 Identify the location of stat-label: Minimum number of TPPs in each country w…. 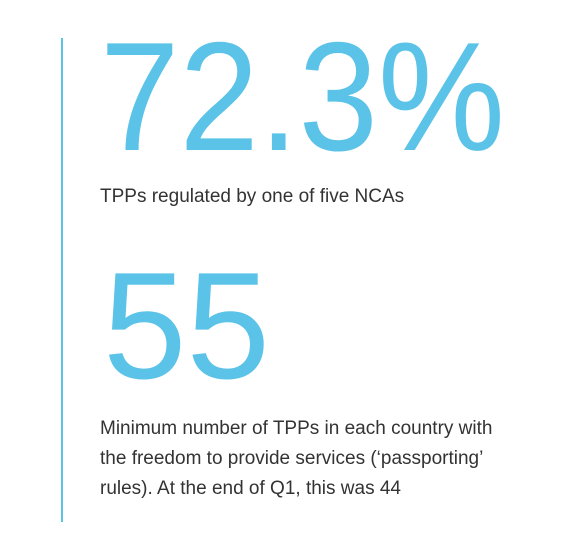
(296, 458).